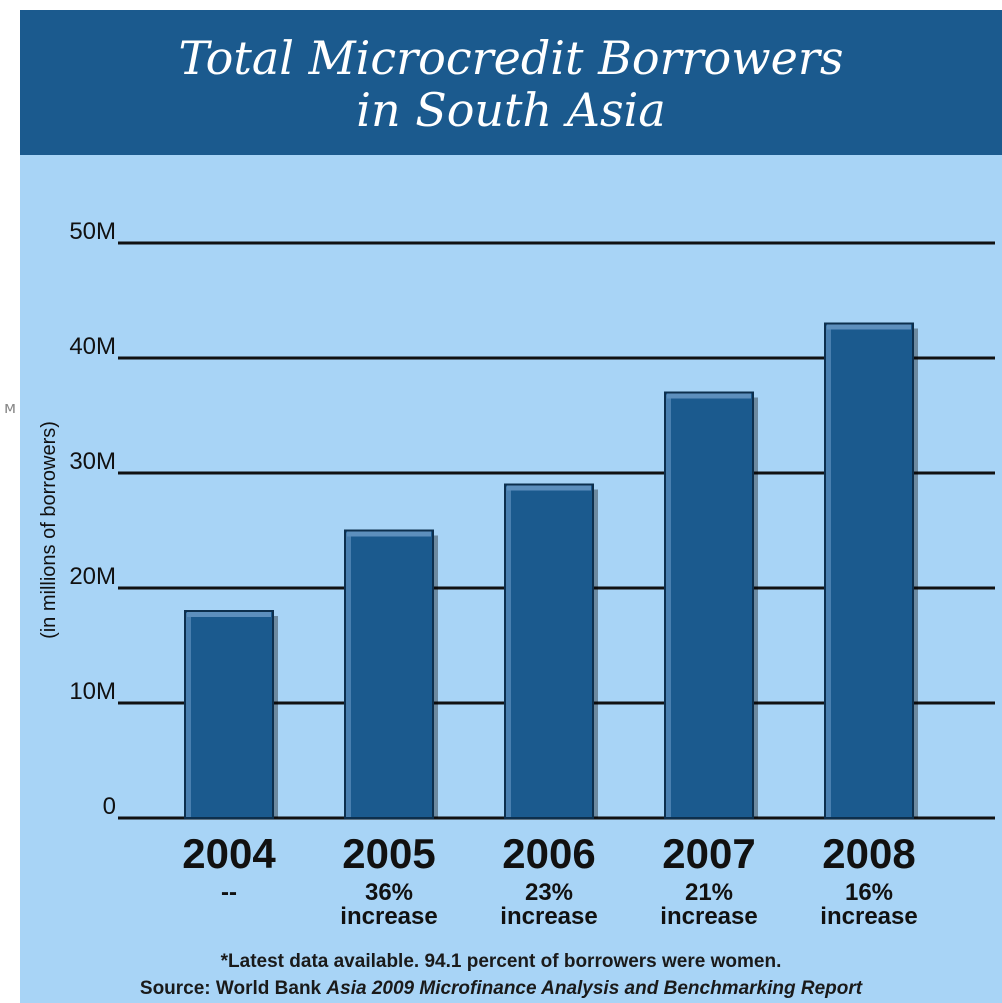 The width and height of the screenshot is (1002, 1003). I want to click on y-tick-label: 10M, so click(92, 691).